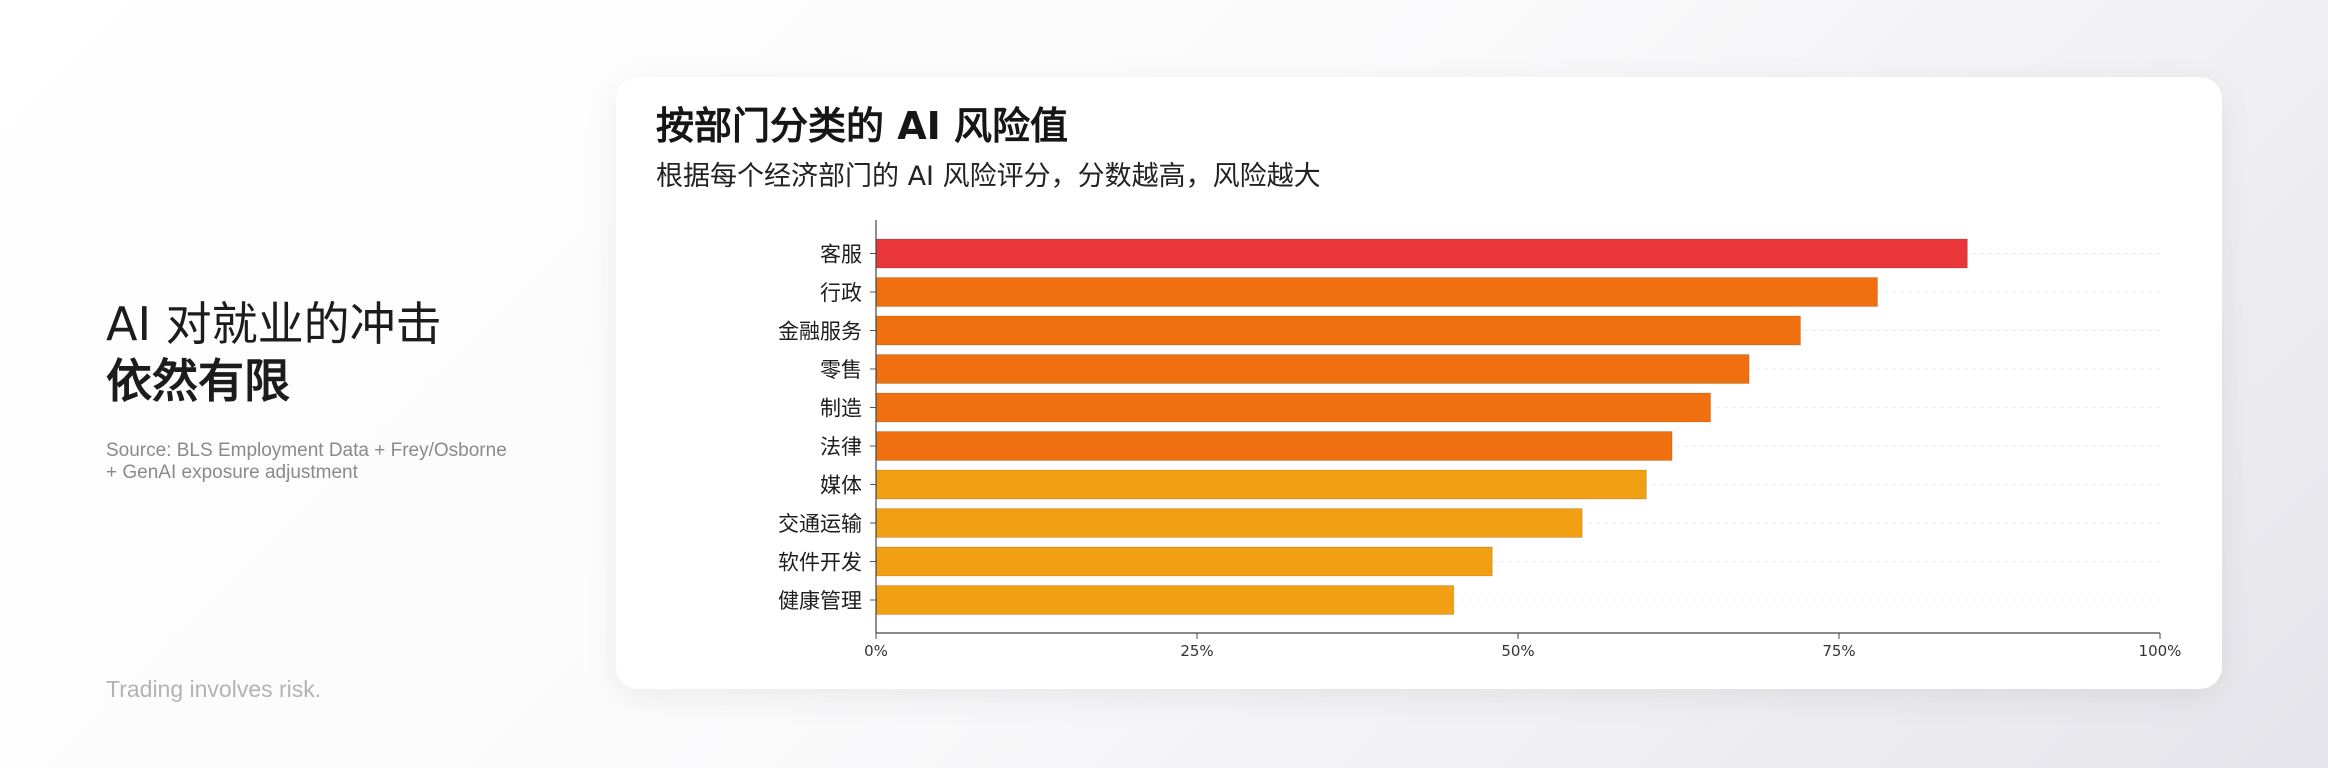  What do you see at coordinates (841, 447) in the screenshot?
I see `category-label: 法律` at bounding box center [841, 447].